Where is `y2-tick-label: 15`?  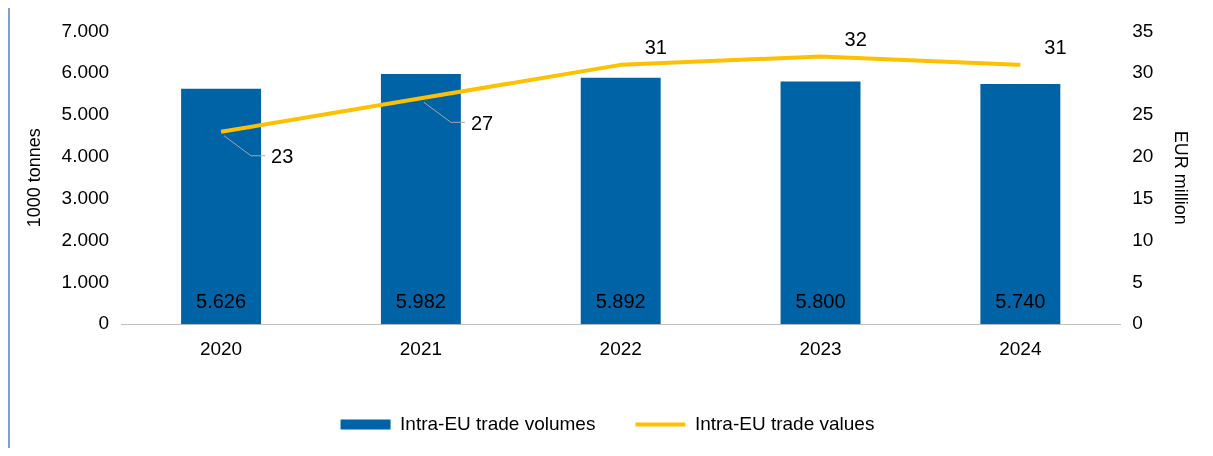 y2-tick-label: 15 is located at coordinates (1143, 197).